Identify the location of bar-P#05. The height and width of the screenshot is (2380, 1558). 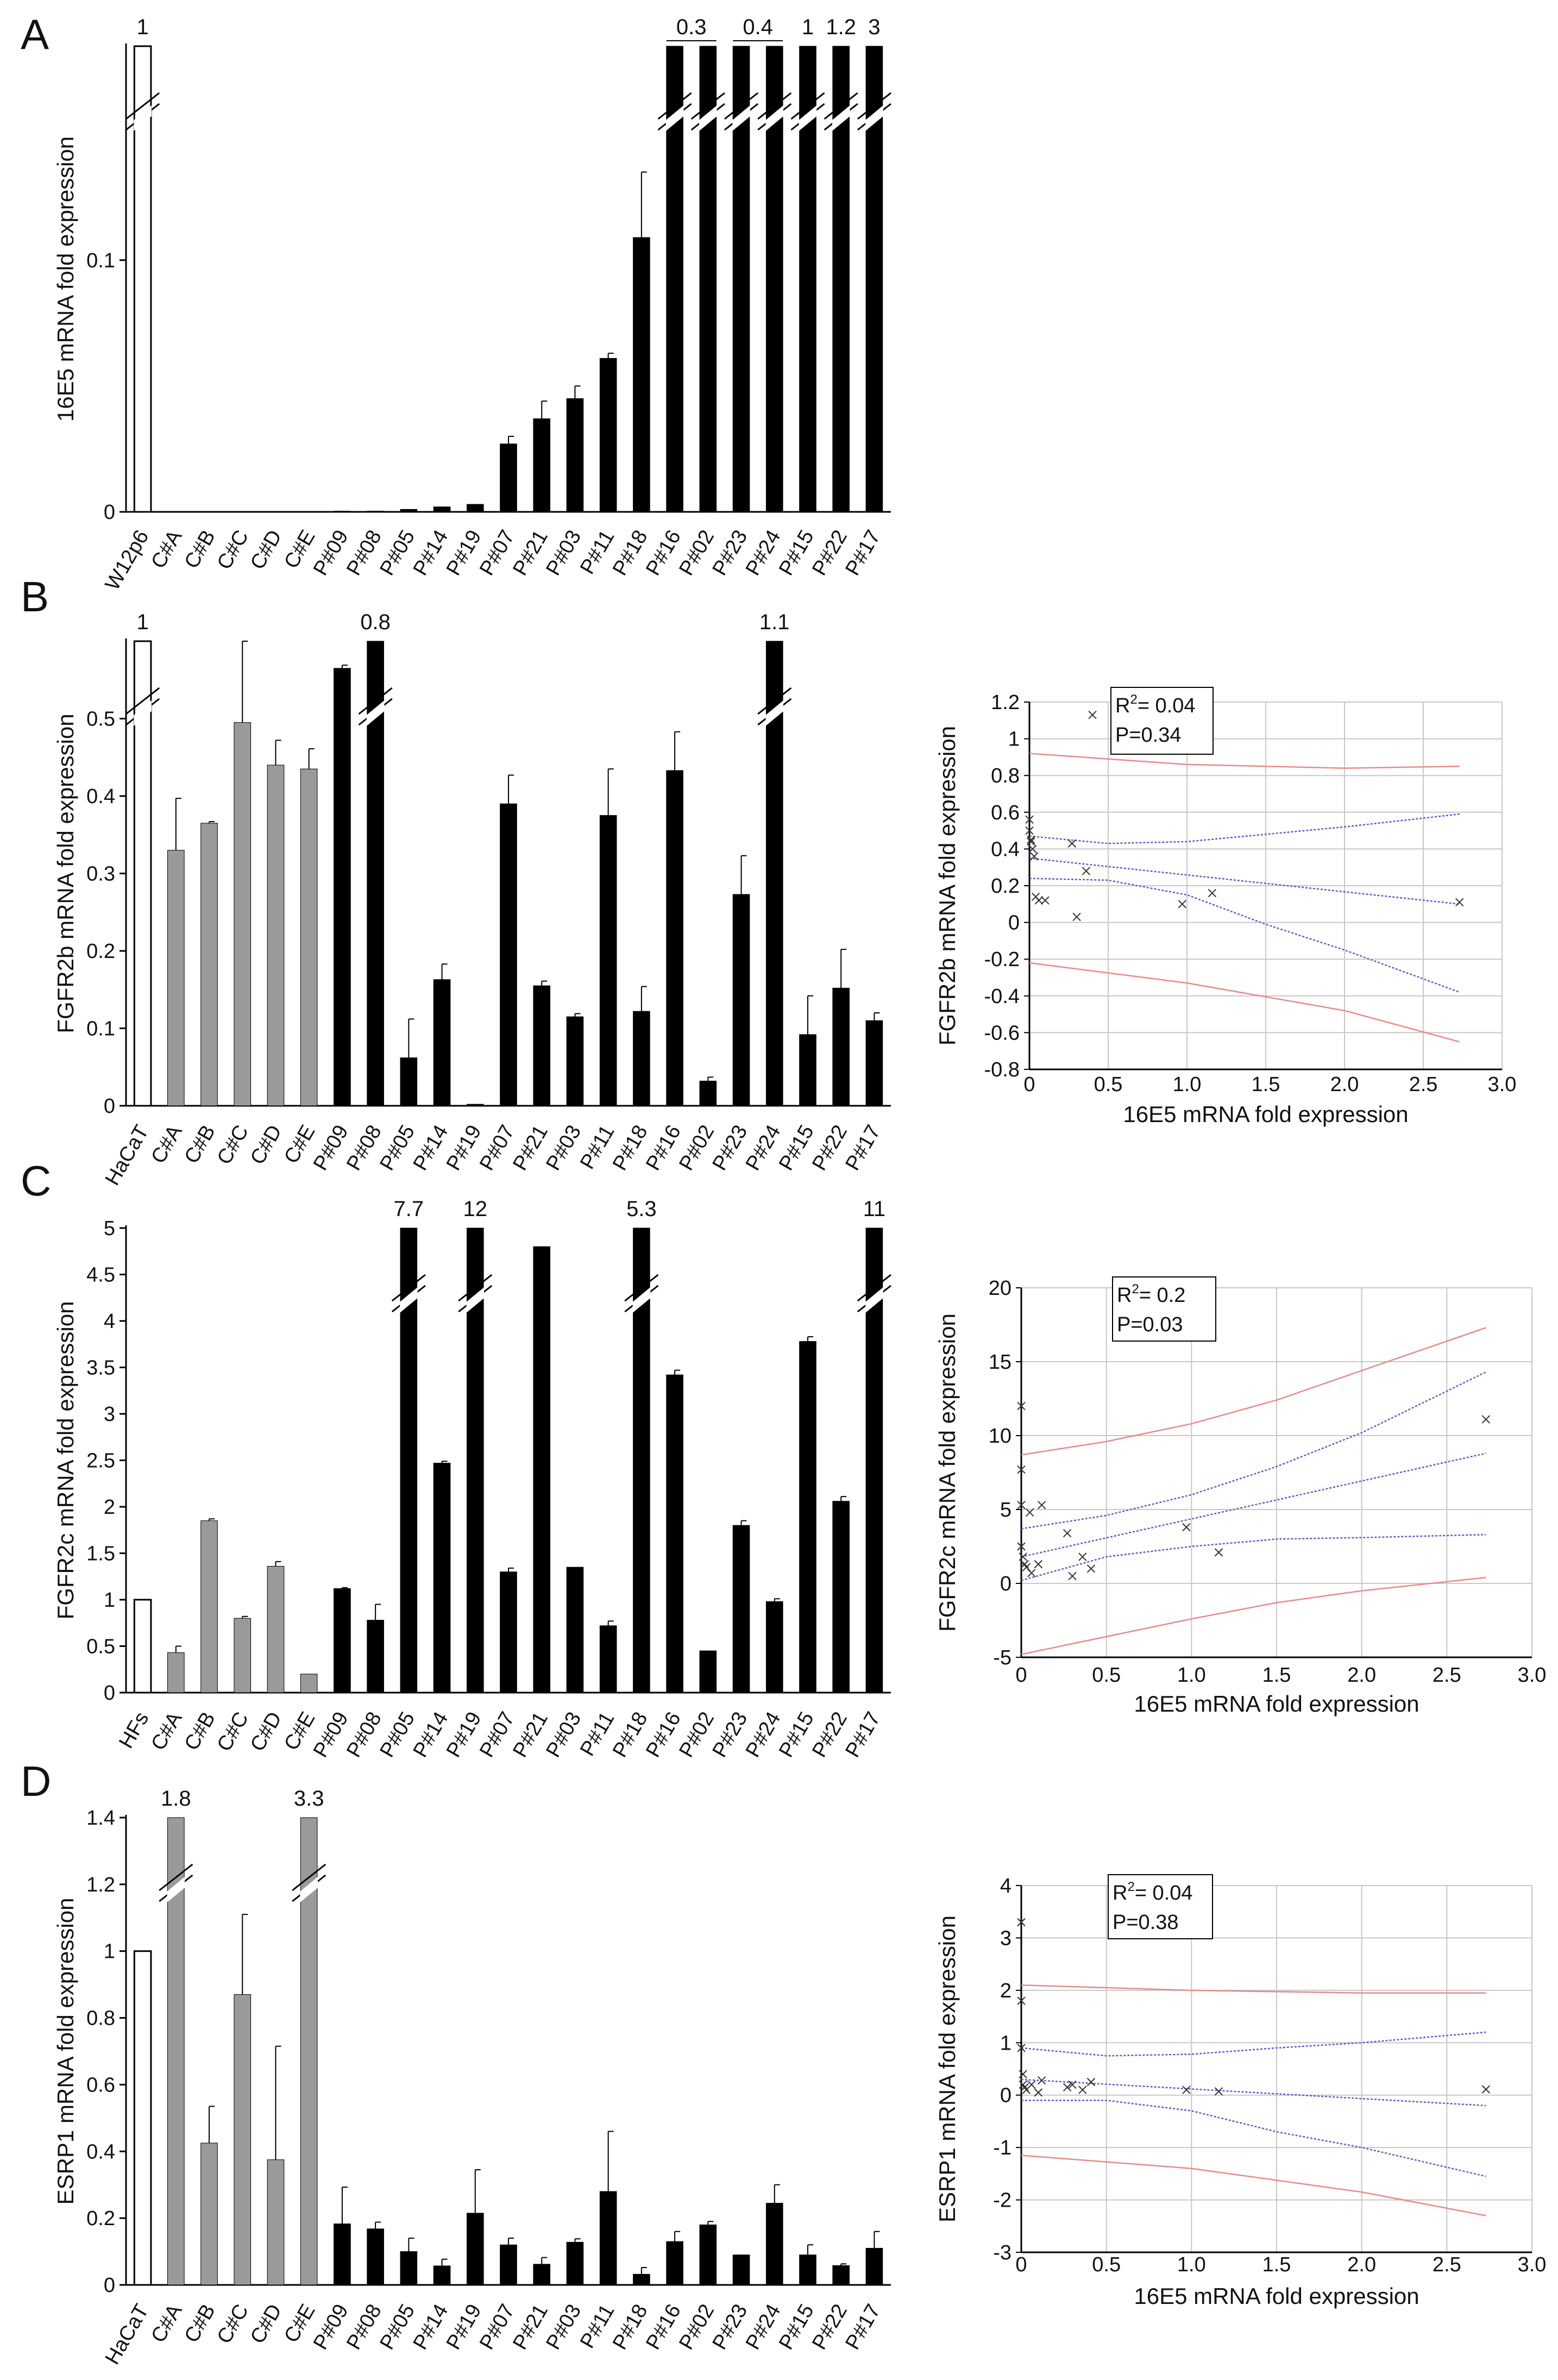
(409, 1081).